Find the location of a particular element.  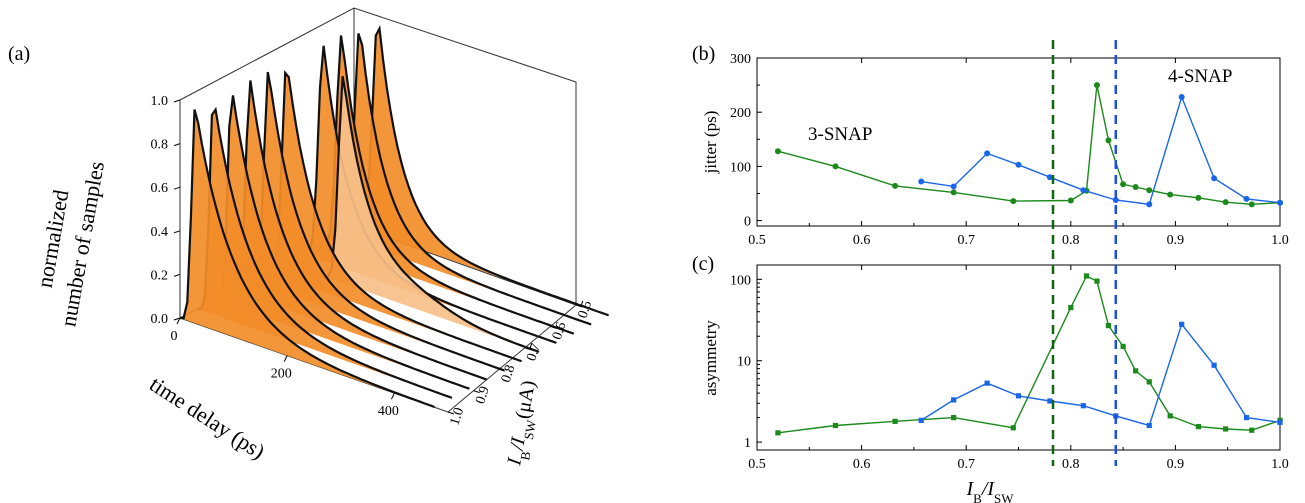

waterfall-fill is located at coordinates (307, 258).